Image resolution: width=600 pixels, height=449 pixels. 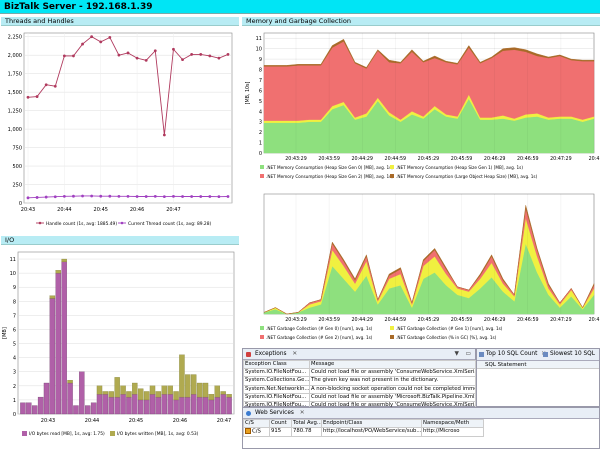 I want to click on table-cell: 915, so click(x=280, y=432).